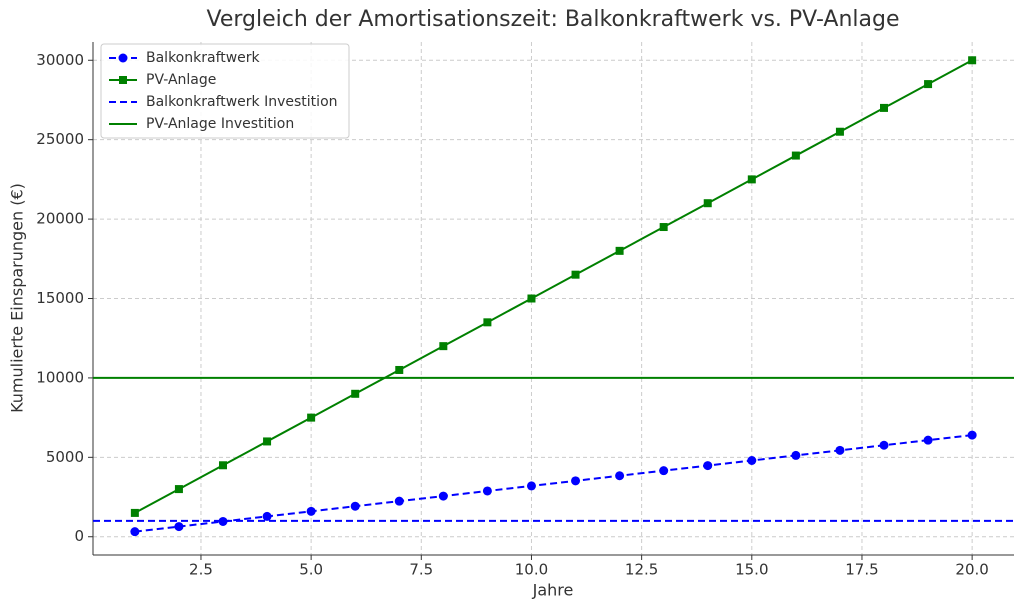 The height and width of the screenshot is (611, 1024). What do you see at coordinates (861, 570) in the screenshot?
I see `x-tick-label: 17.5` at bounding box center [861, 570].